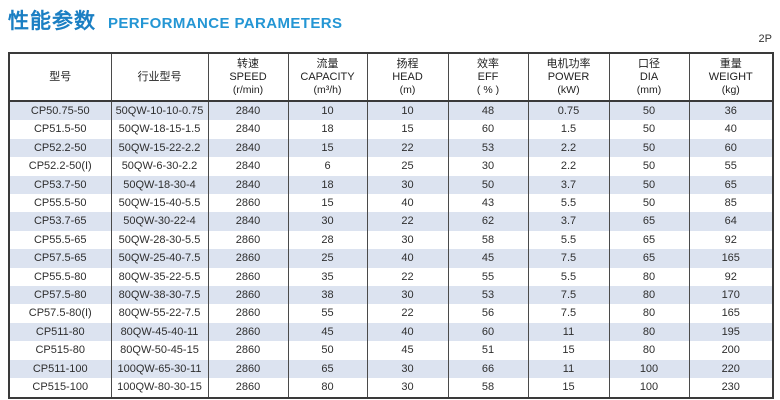  What do you see at coordinates (159, 203) in the screenshot?
I see `table-cell: 50QW-15-40-5.5` at bounding box center [159, 203].